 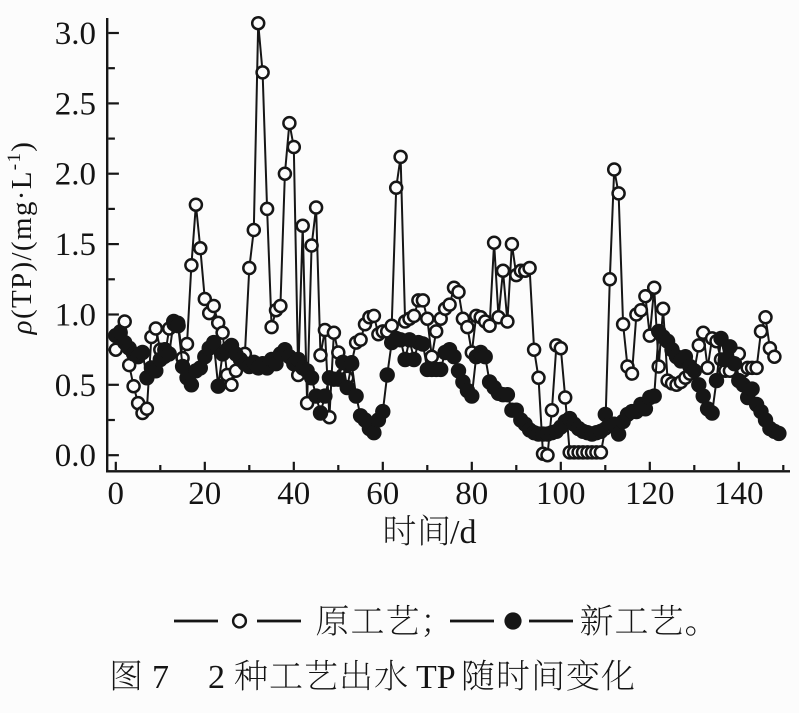 What do you see at coordinates (116, 494) in the screenshot?
I see `svg-text: 0` at bounding box center [116, 494].